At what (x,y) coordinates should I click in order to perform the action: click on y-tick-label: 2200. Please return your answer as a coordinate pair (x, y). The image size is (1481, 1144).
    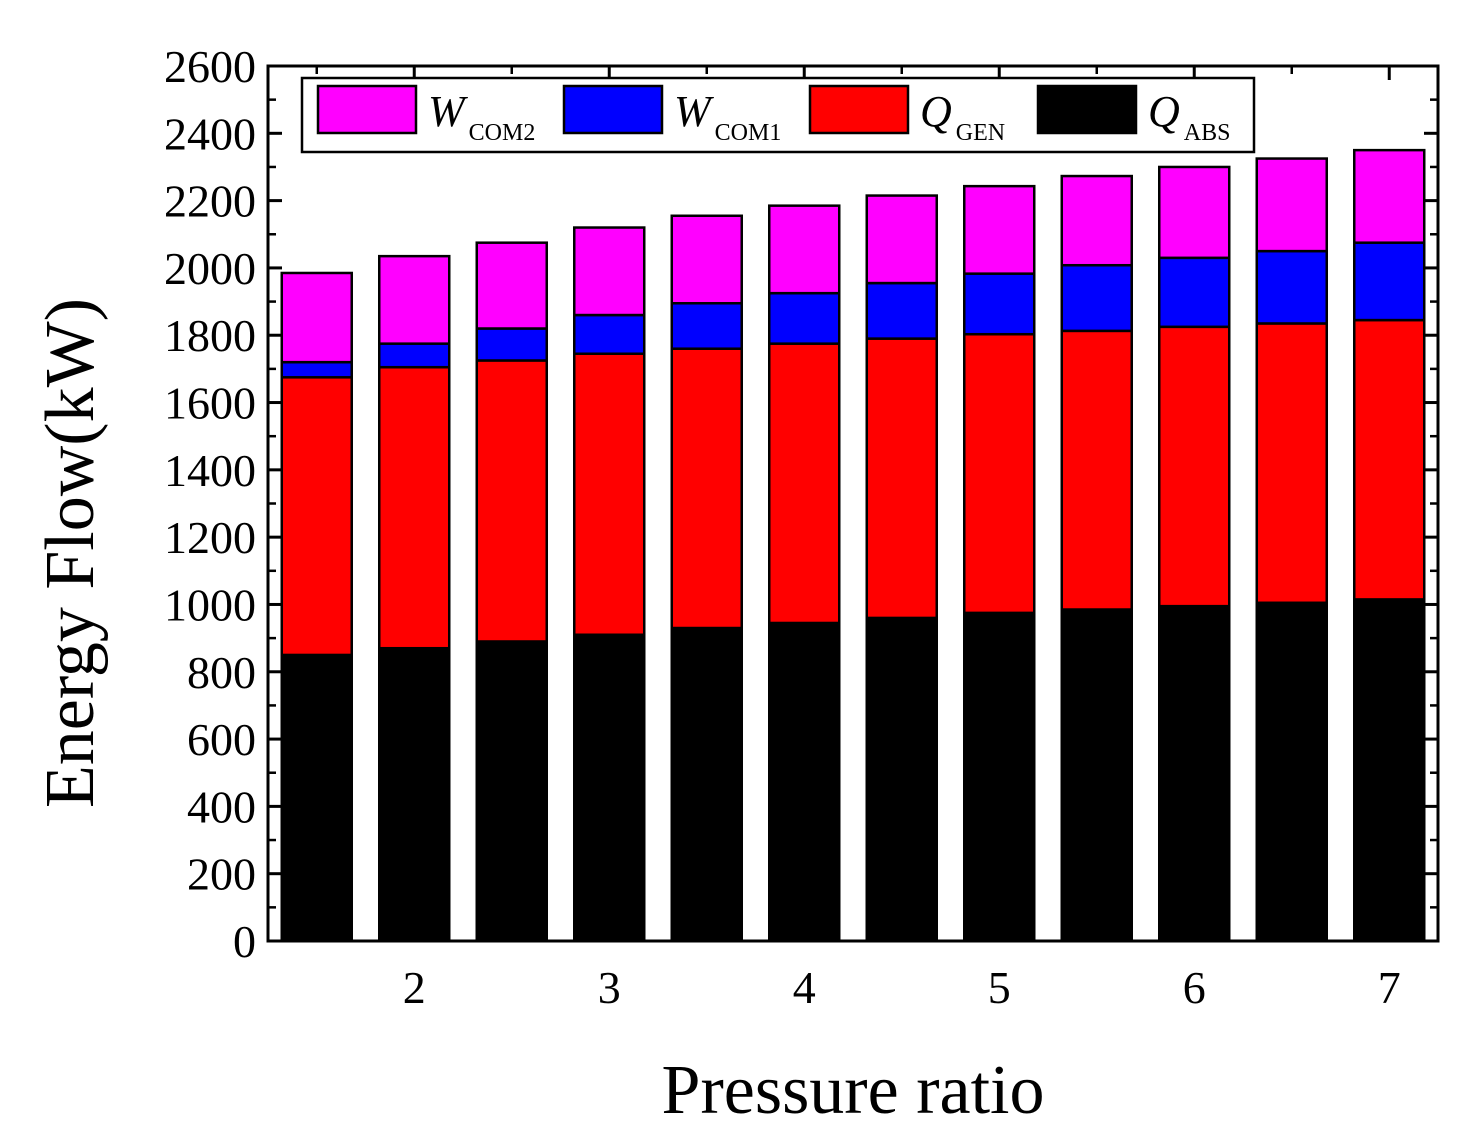
    Looking at the image, I should click on (210, 201).